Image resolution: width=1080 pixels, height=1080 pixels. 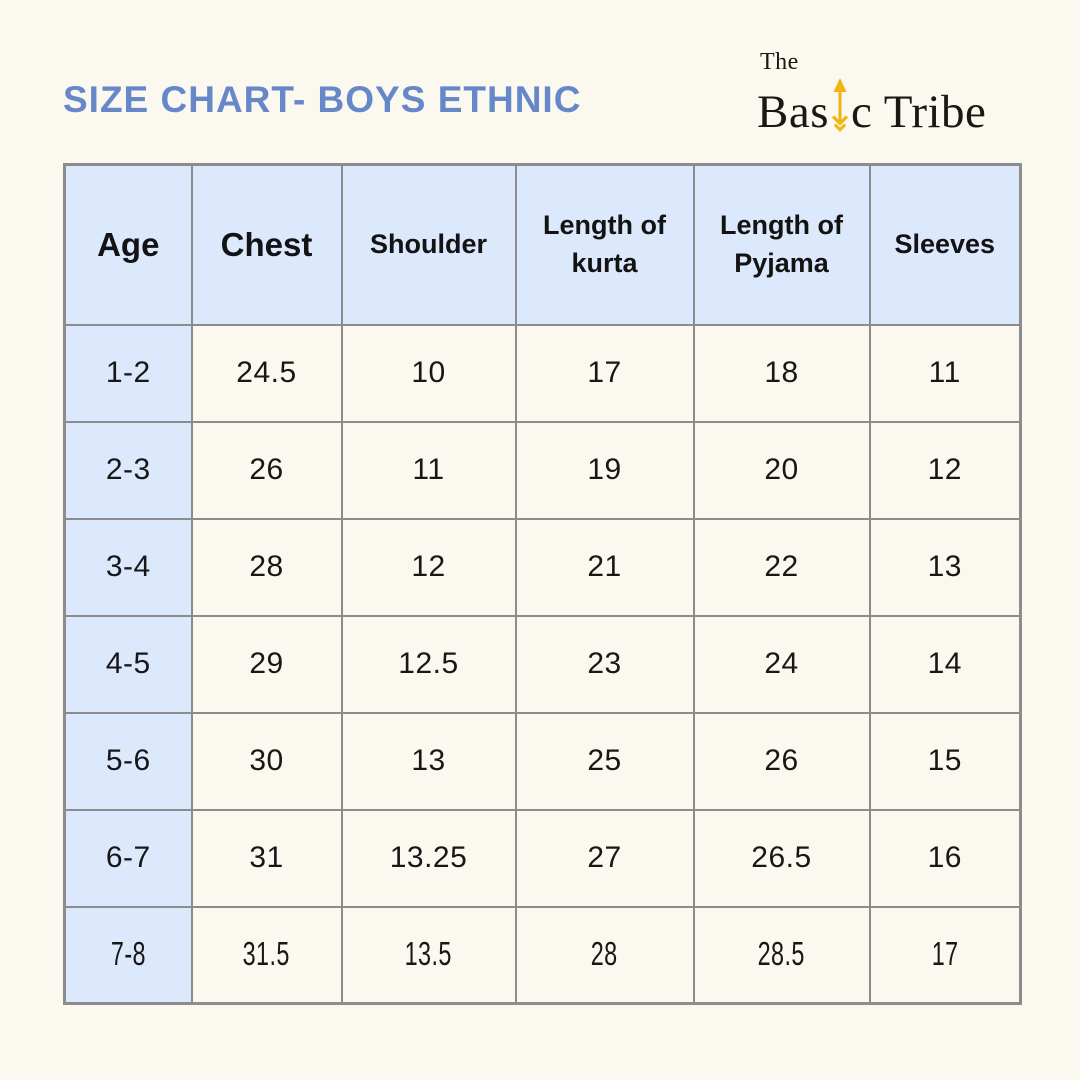 I want to click on table-row-3-4: 3-4 28 12 21 22 13, so click(x=542, y=567).